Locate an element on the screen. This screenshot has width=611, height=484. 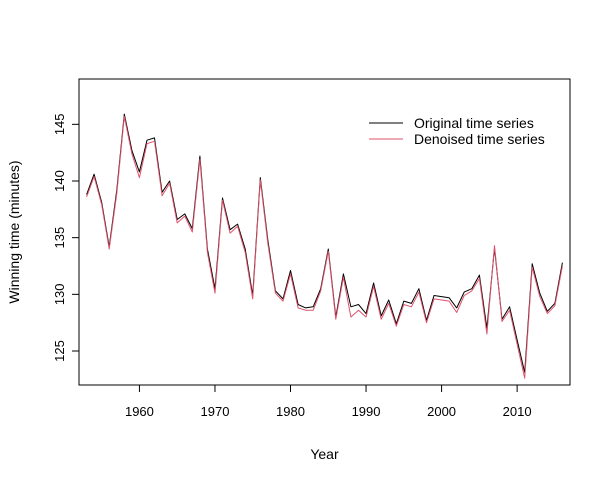
x-axis: 1960 1970 1980 1990 2000 2010 is located at coordinates (328, 401).